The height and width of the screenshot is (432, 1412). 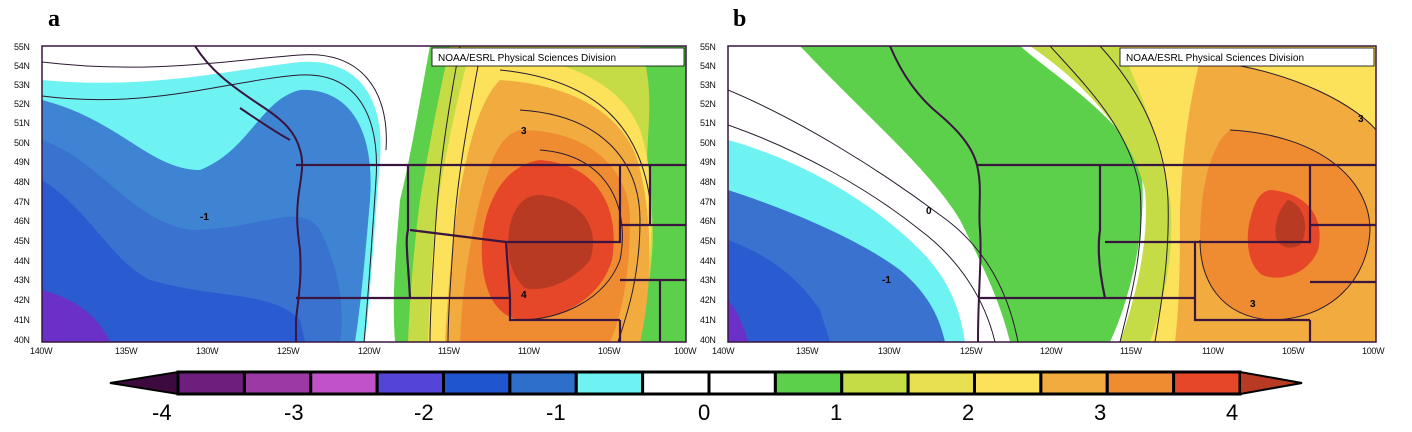 What do you see at coordinates (22, 261) in the screenshot?
I see `panel-a-ytick: 44N` at bounding box center [22, 261].